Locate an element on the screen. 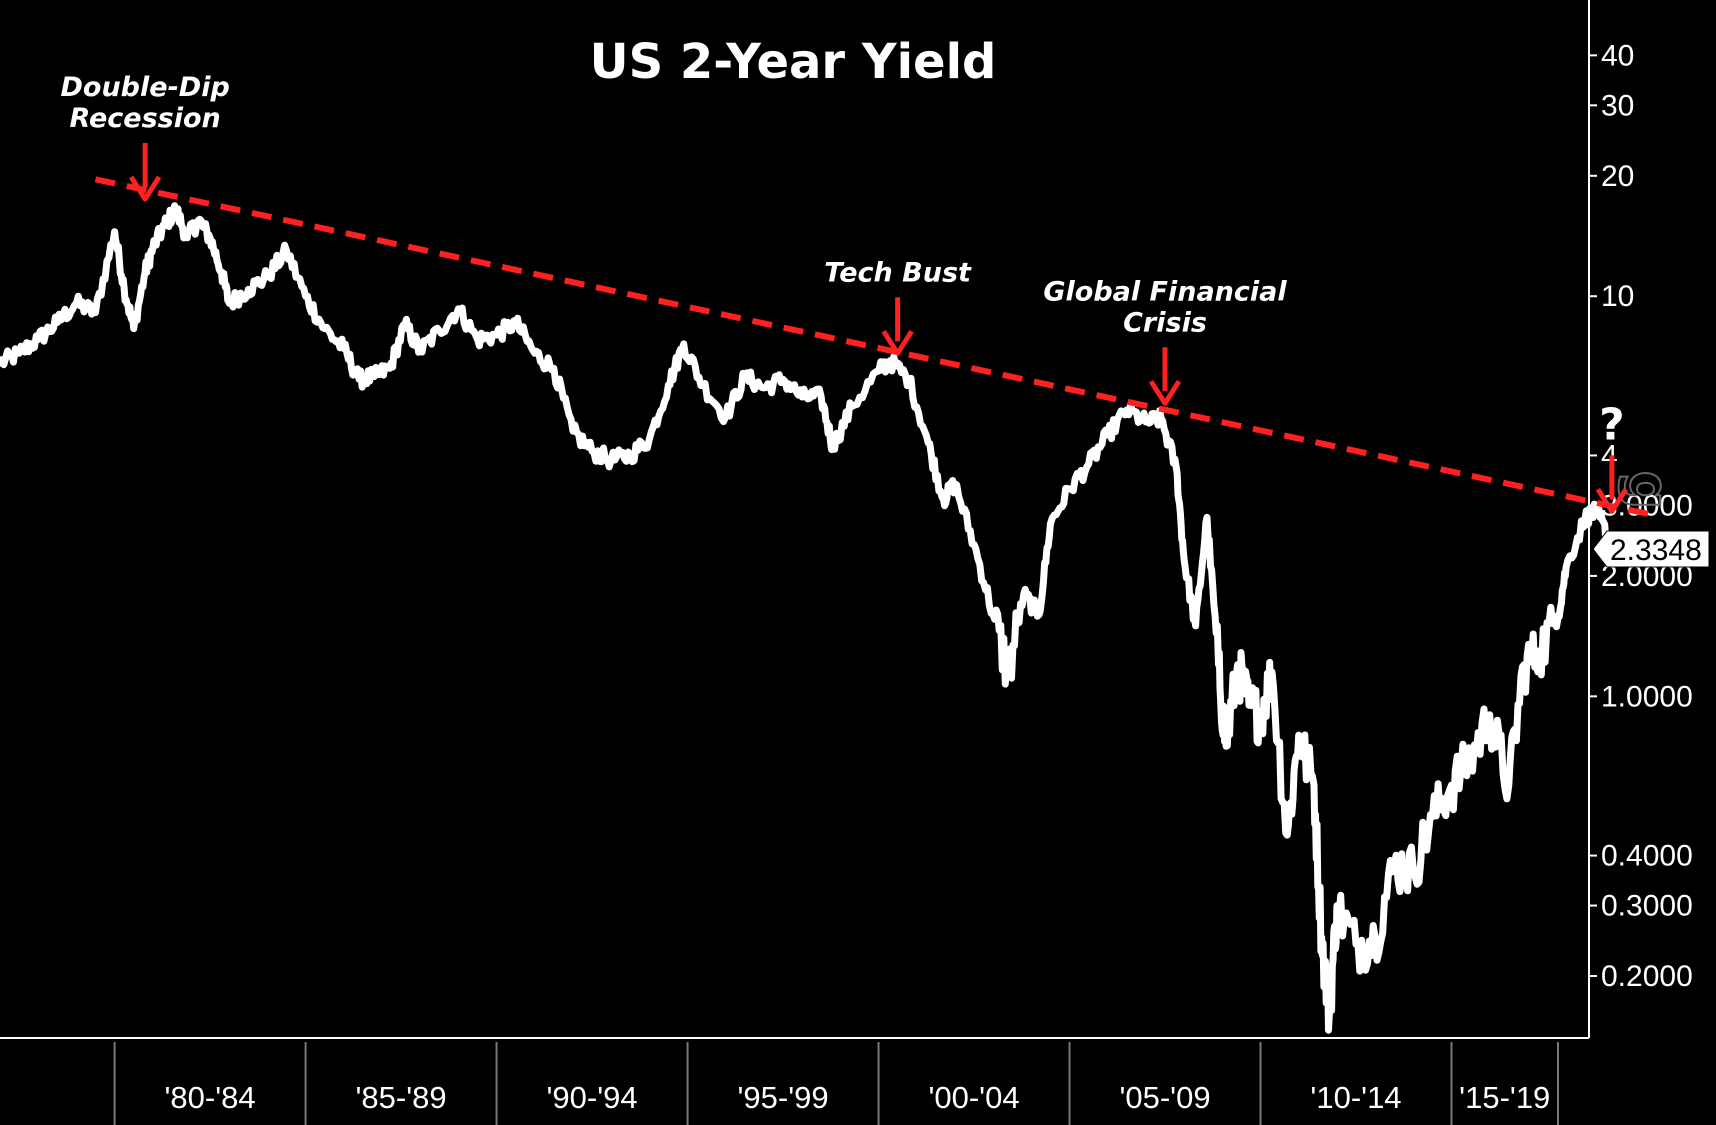  last-value-label: 2.3348 is located at coordinates (1656, 550).